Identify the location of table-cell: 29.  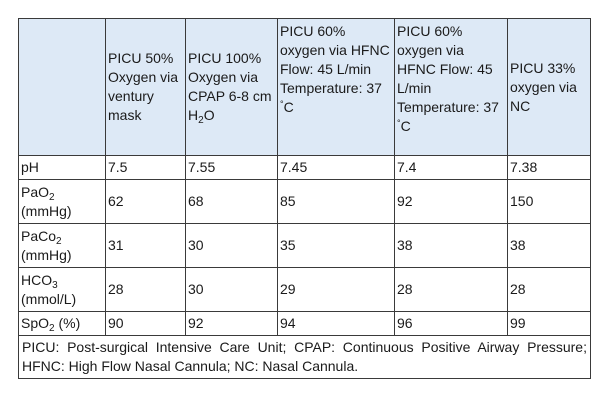
(336, 289).